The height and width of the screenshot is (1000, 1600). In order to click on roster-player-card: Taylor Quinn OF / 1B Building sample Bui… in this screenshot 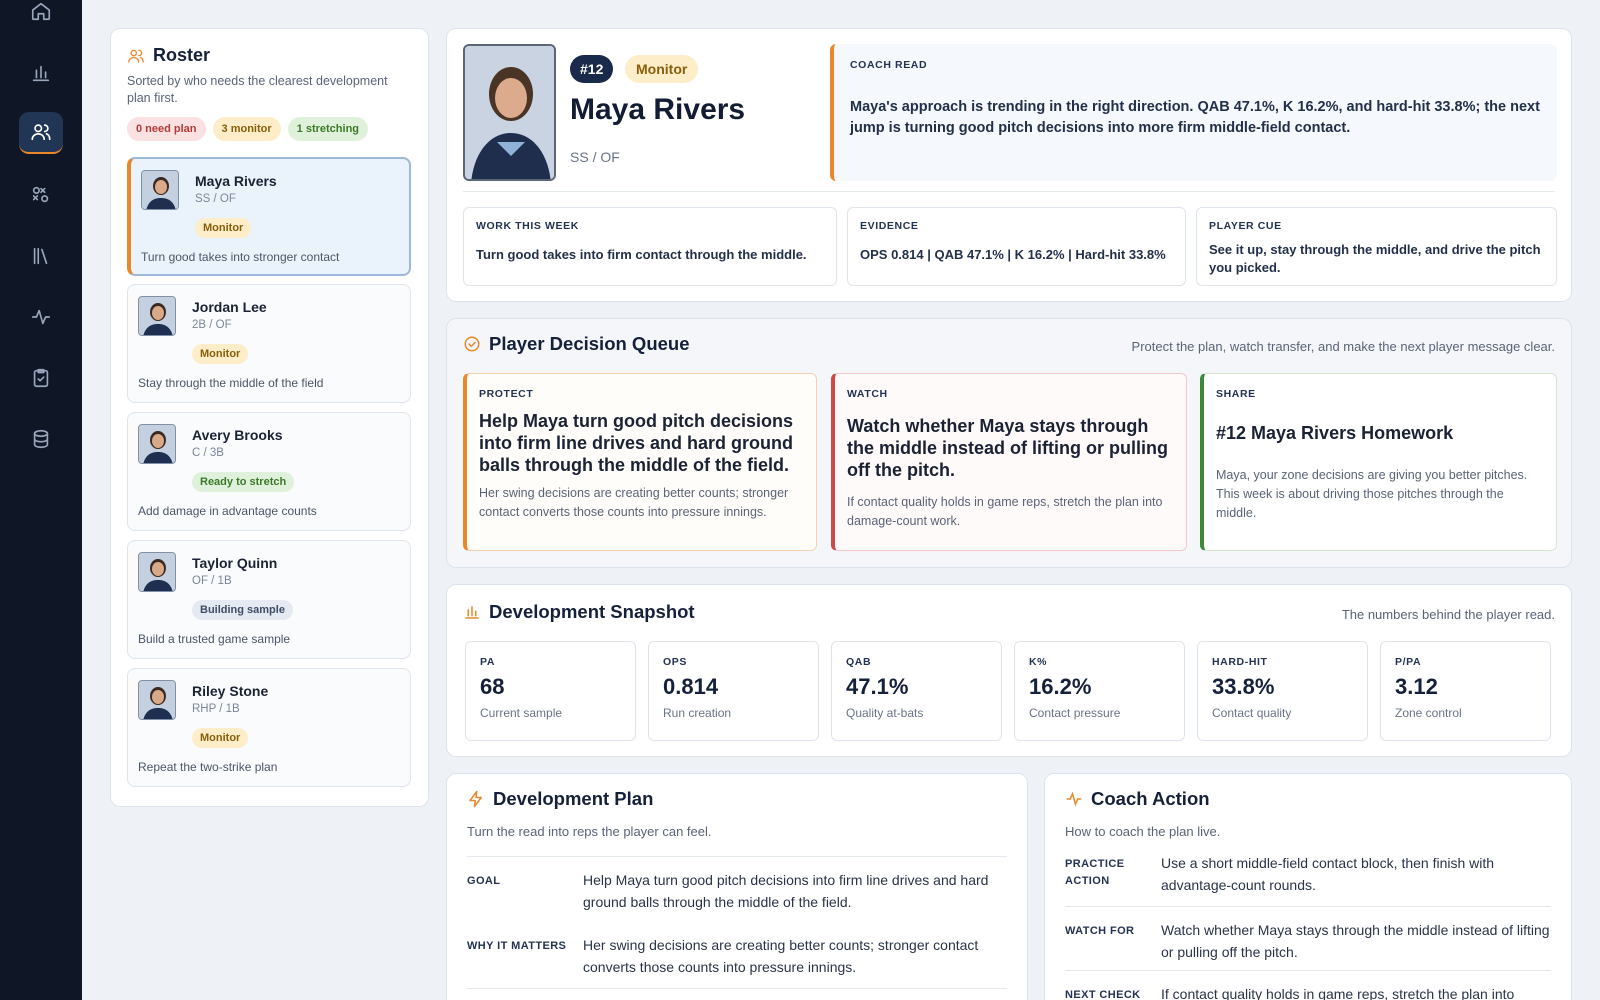, I will do `click(269, 599)`.